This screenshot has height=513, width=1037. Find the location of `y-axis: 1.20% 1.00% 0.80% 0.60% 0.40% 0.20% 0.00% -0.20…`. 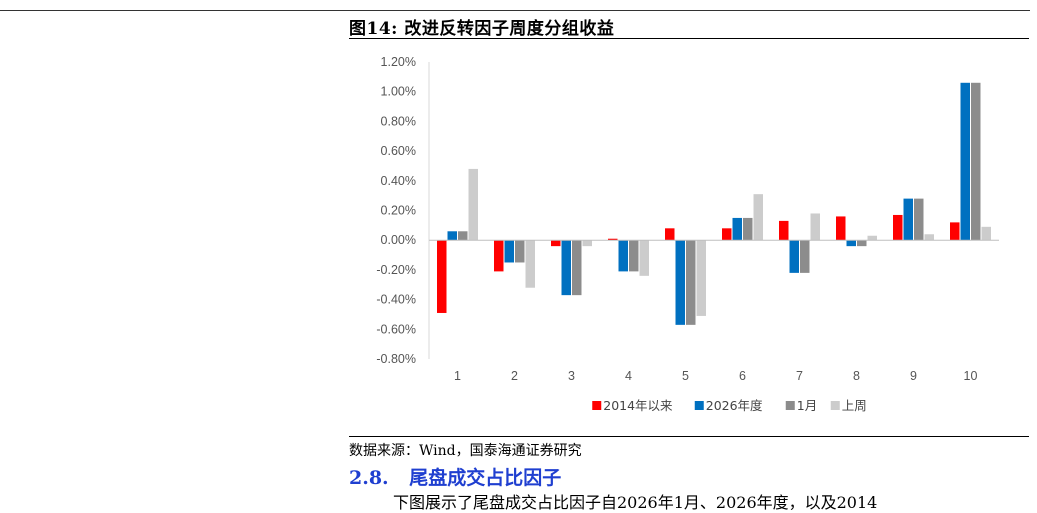

y-axis: 1.20% 1.00% 0.80% 0.60% 0.40% 0.20% 0.00% -0.20… is located at coordinates (403, 210).